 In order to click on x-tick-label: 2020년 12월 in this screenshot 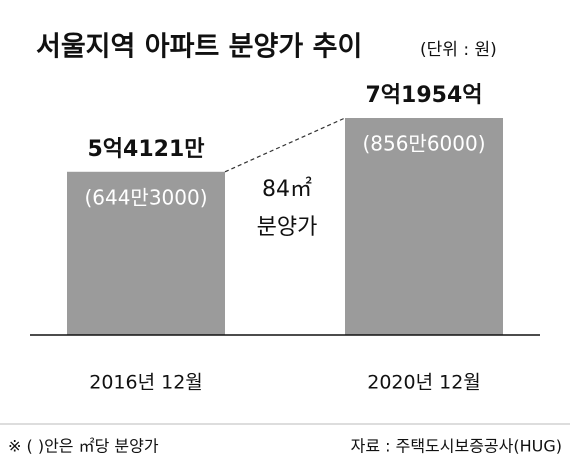, I will do `click(424, 383)`.